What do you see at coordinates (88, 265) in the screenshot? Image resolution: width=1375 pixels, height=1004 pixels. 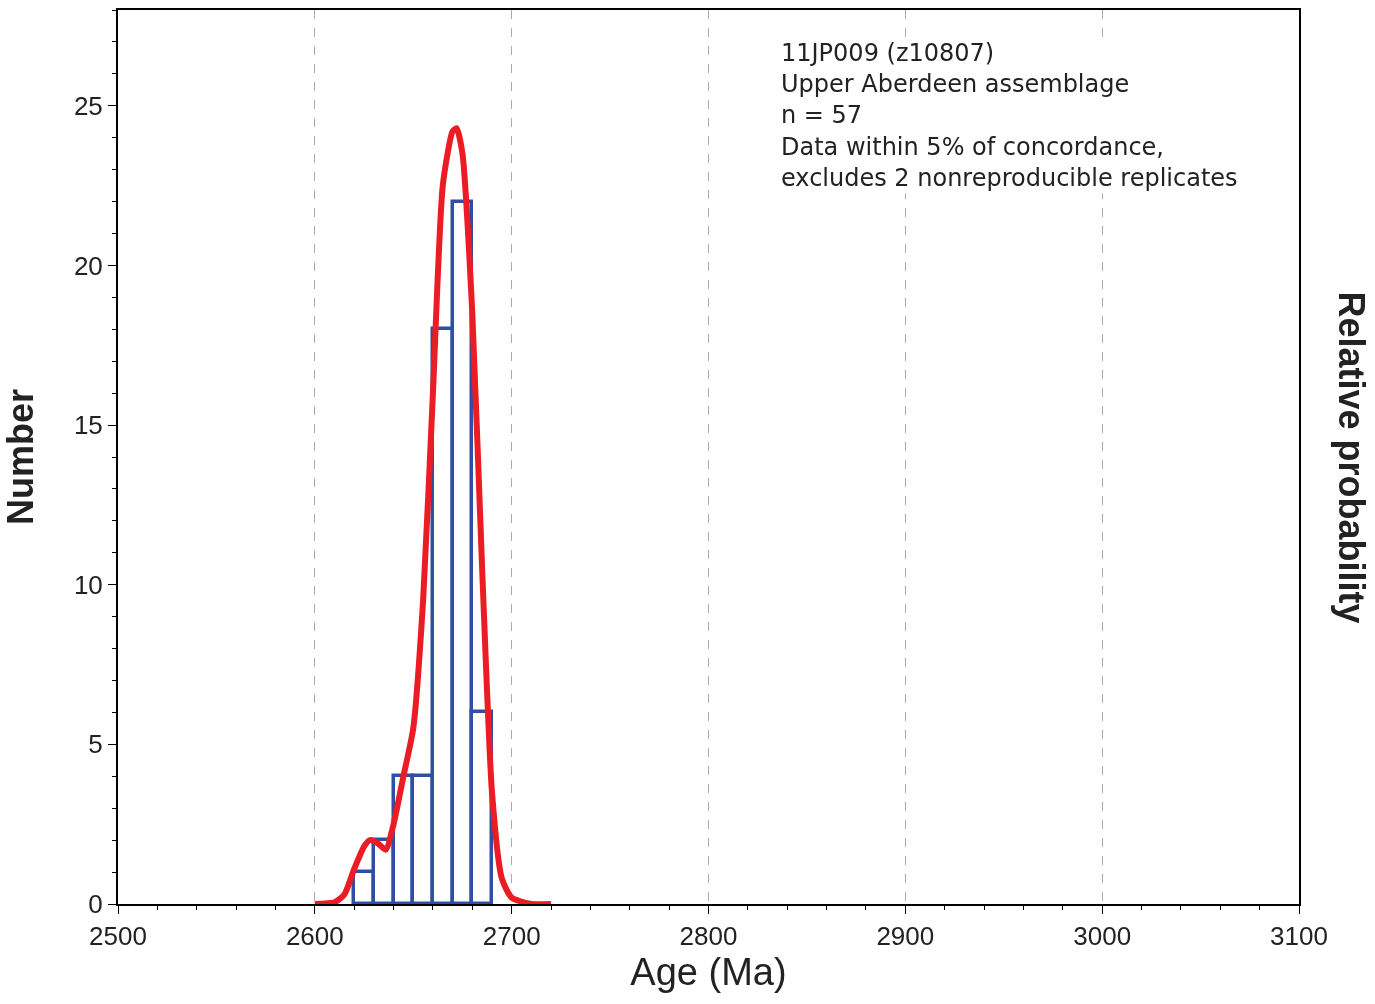 I see `y-tick-label: 20` at bounding box center [88, 265].